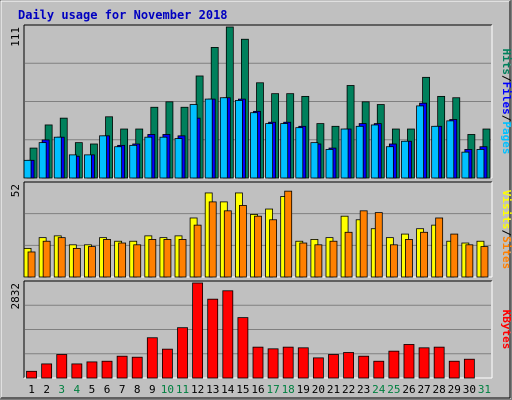  I want to click on x-tick-label: 11, so click(182, 389).